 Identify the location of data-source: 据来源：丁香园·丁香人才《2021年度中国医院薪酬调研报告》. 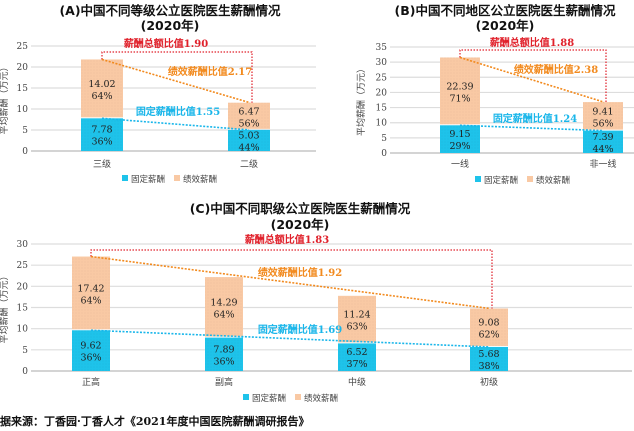
(154, 421).